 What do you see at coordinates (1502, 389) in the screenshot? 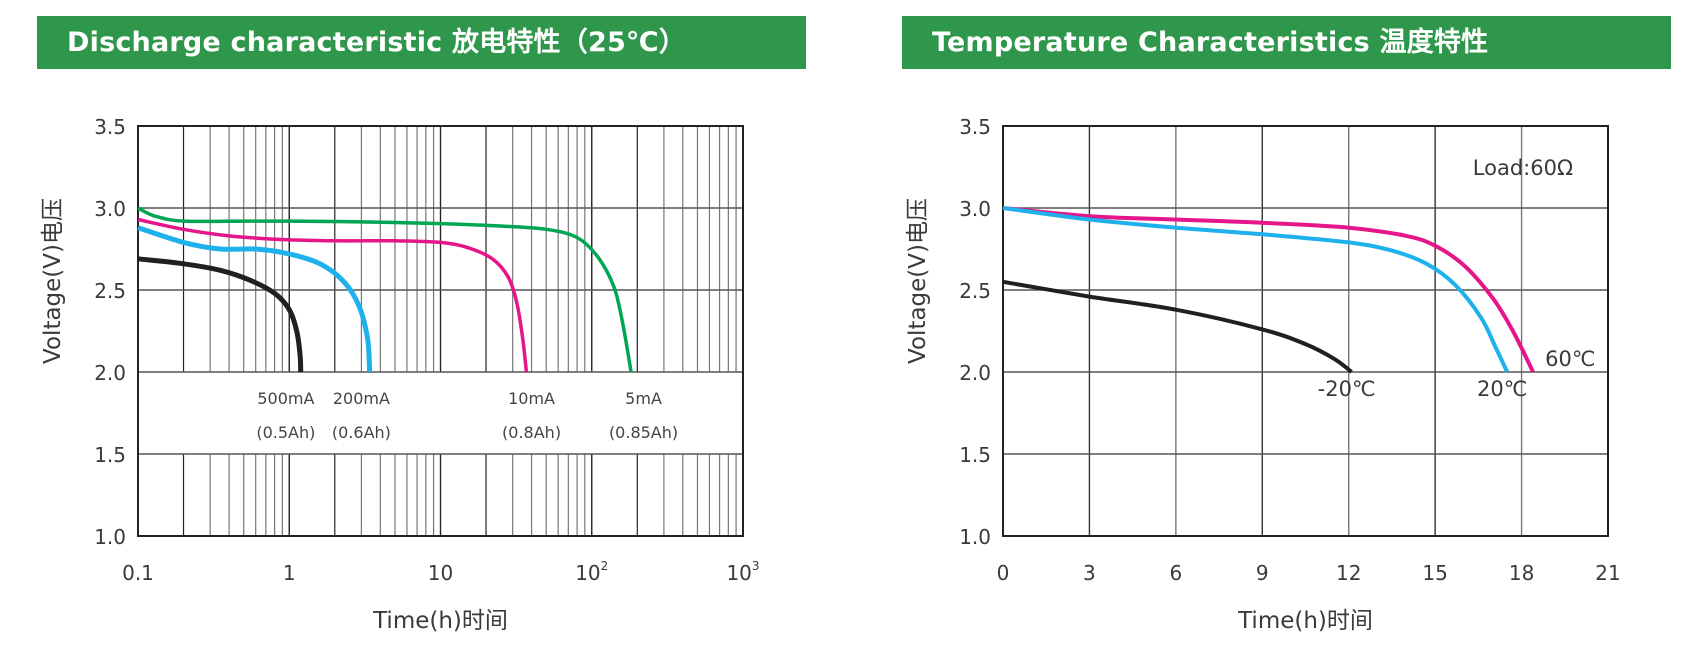
I see `series-label: 20℃` at bounding box center [1502, 389].